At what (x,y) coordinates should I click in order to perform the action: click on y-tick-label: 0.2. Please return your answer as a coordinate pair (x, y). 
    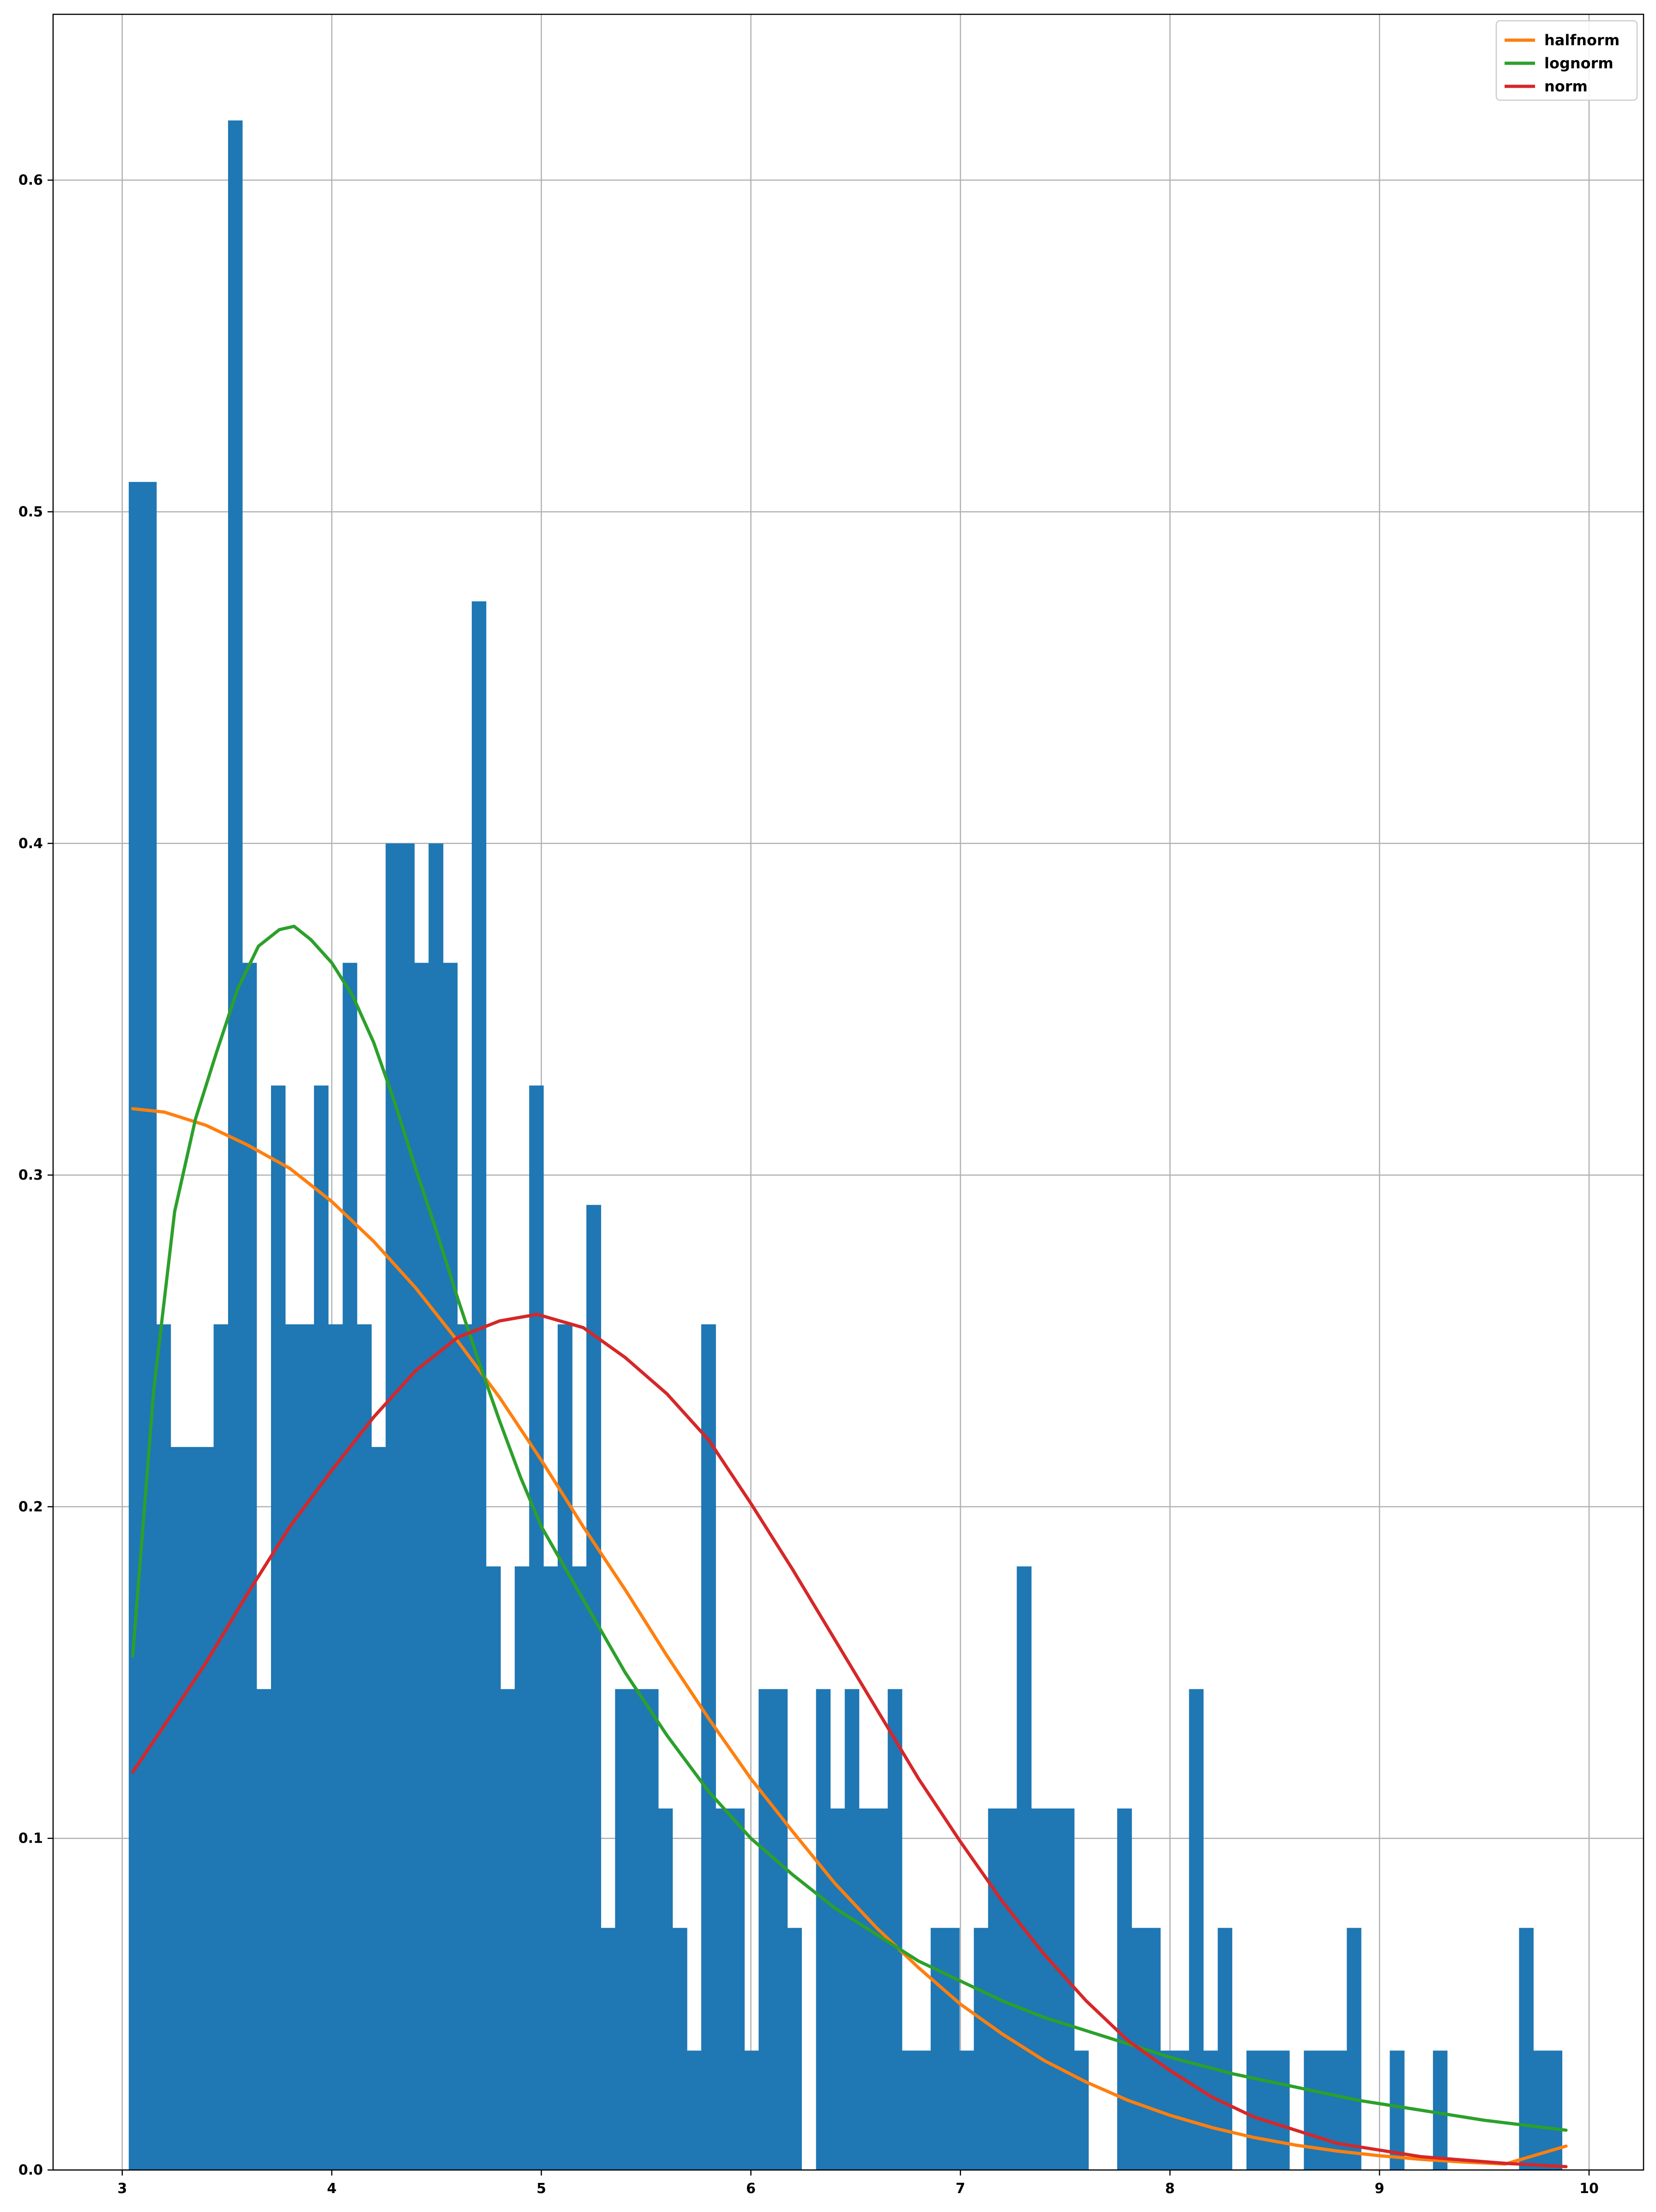
    Looking at the image, I should click on (31, 1507).